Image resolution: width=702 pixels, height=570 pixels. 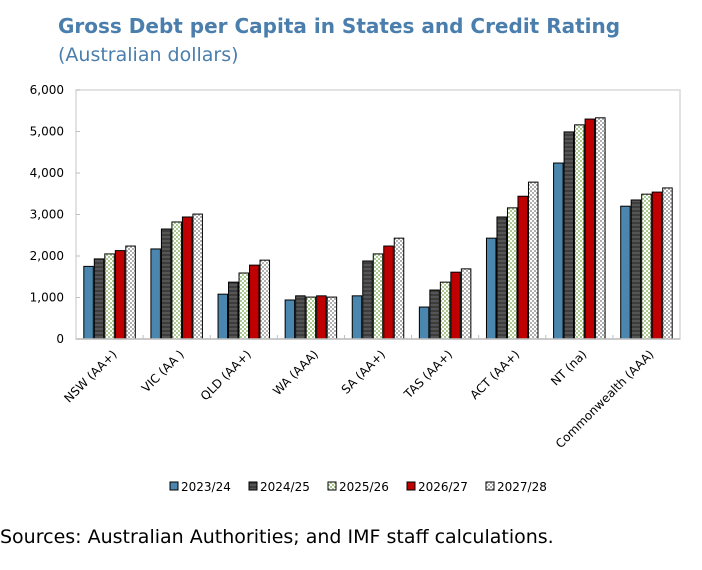 I want to click on y-tick-label: 5,000, so click(x=47, y=132).